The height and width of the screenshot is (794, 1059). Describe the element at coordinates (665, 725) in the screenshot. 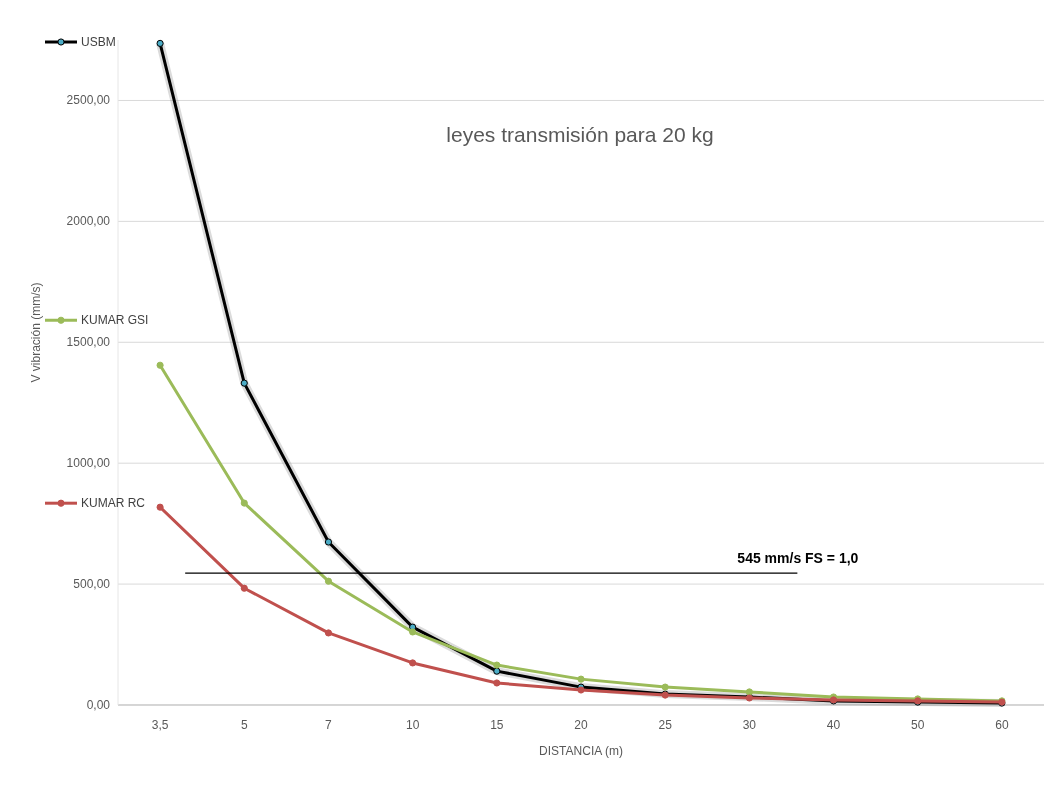

I see `x-tick-label: 25` at that location.